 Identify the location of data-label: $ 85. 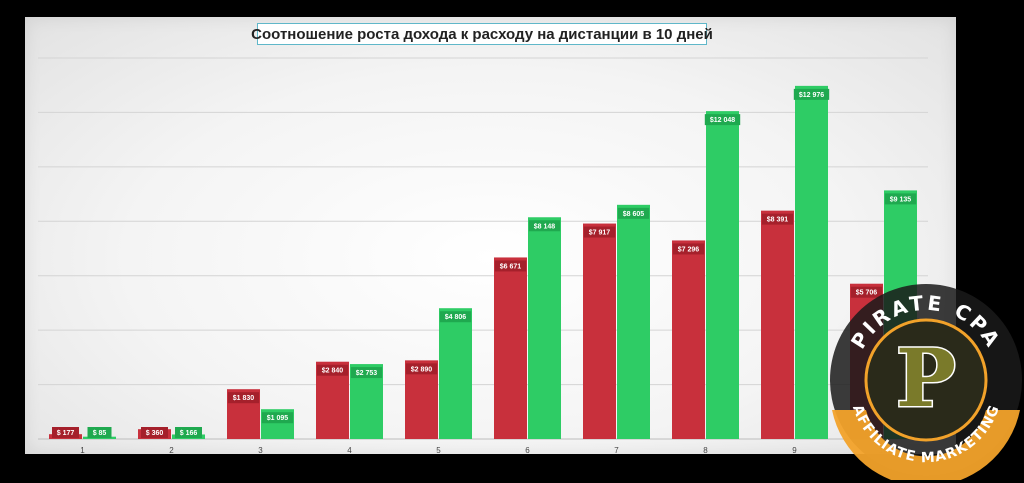
(100, 433).